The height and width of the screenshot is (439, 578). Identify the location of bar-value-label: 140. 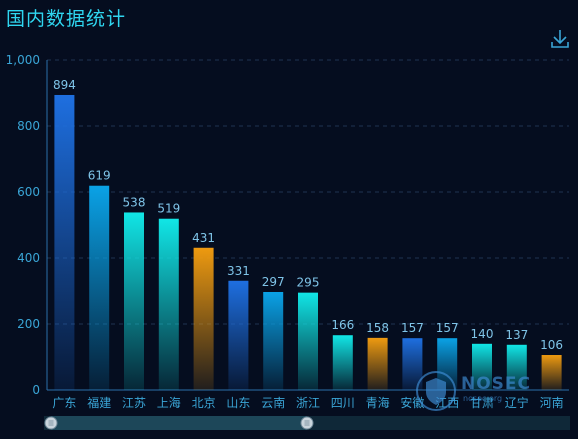
(482, 334).